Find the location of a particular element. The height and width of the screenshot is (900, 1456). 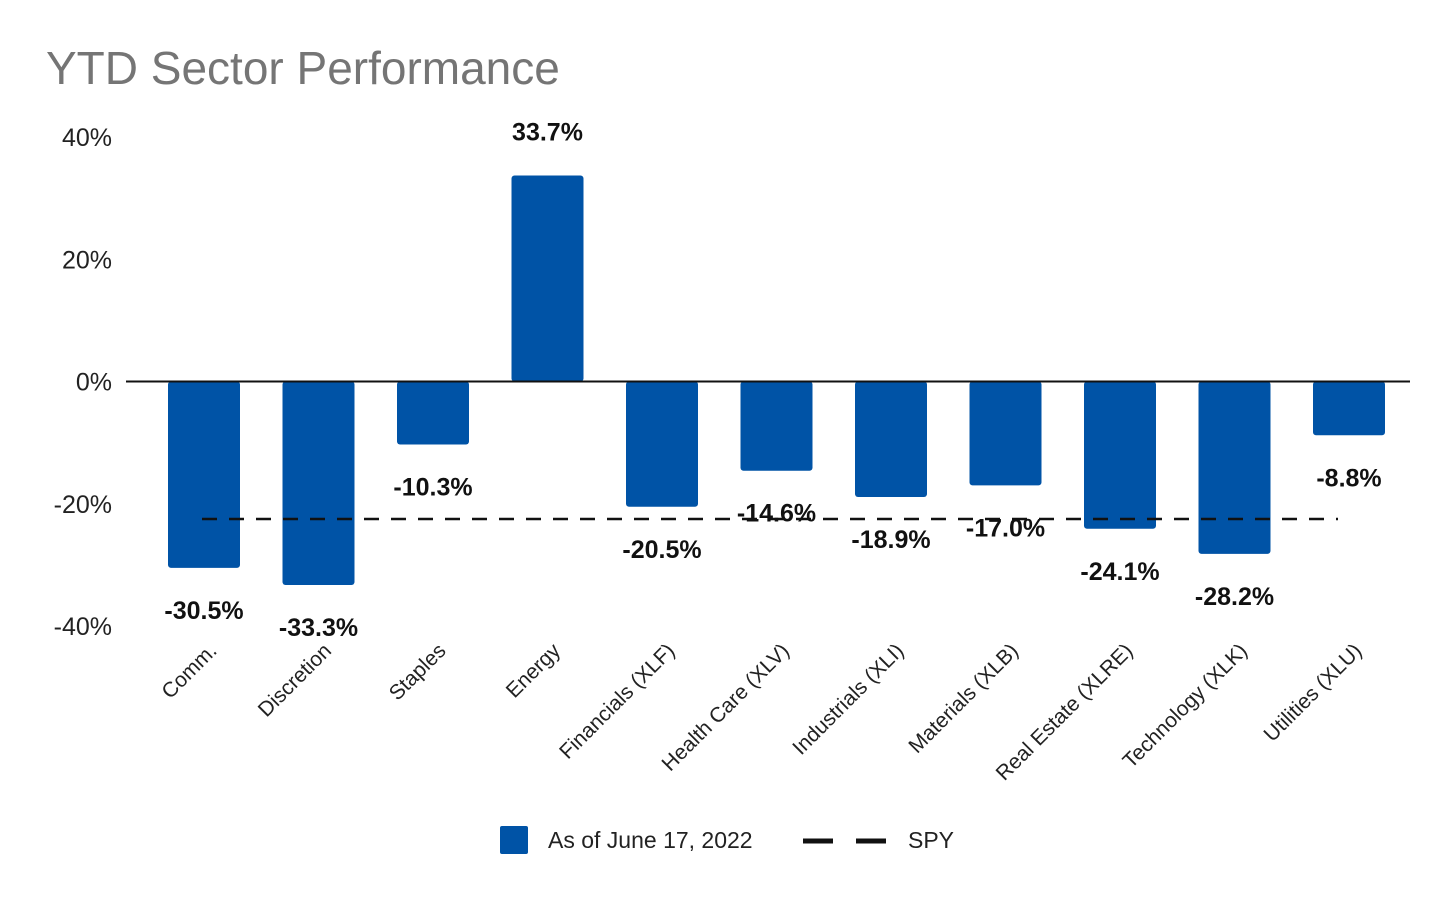

bar-technology-xlk is located at coordinates (1234, 467).